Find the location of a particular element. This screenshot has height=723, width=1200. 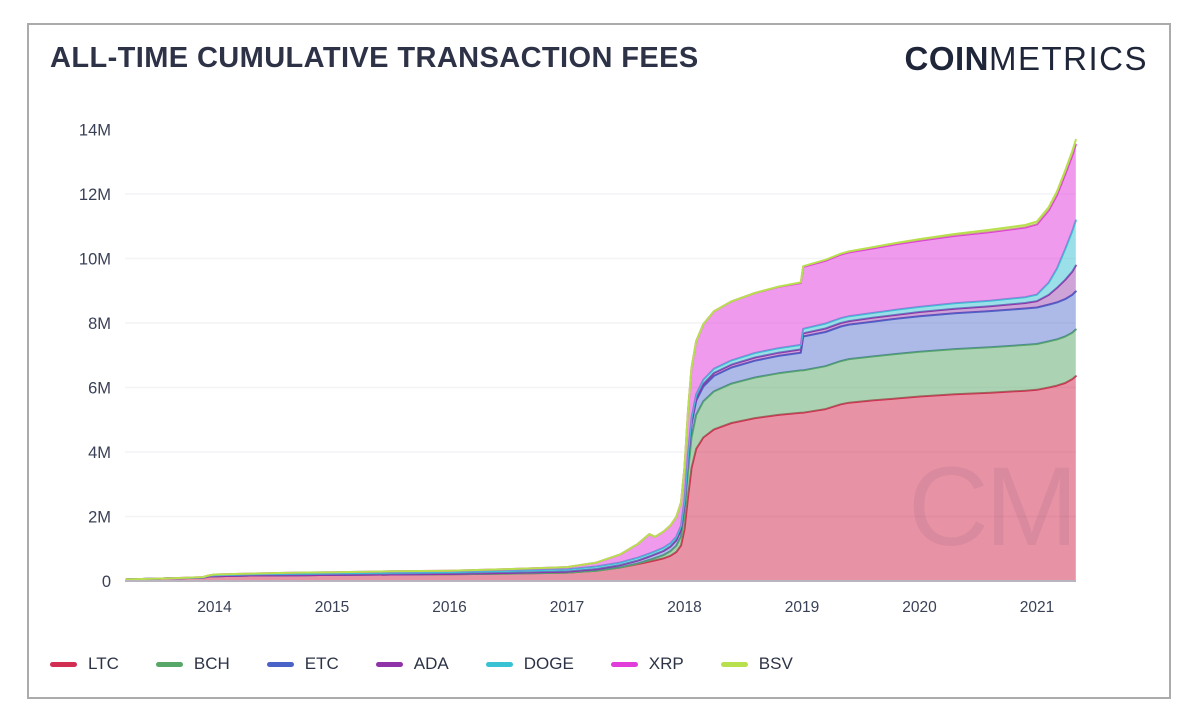

legend-label: ETC is located at coordinates (321, 663).